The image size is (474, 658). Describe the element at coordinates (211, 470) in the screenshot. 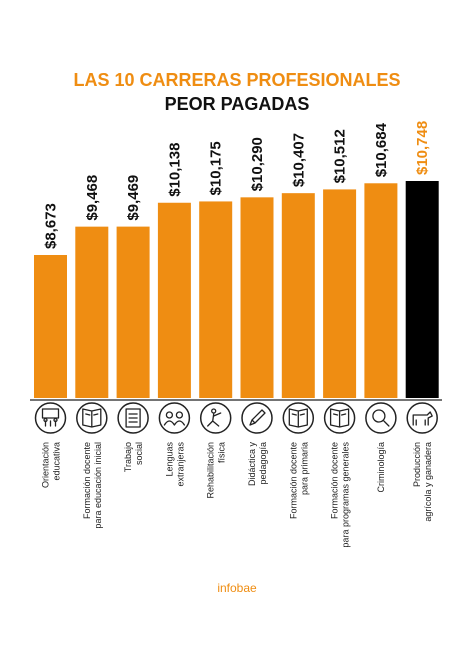

I see `category-label: Rehabilitación` at that location.